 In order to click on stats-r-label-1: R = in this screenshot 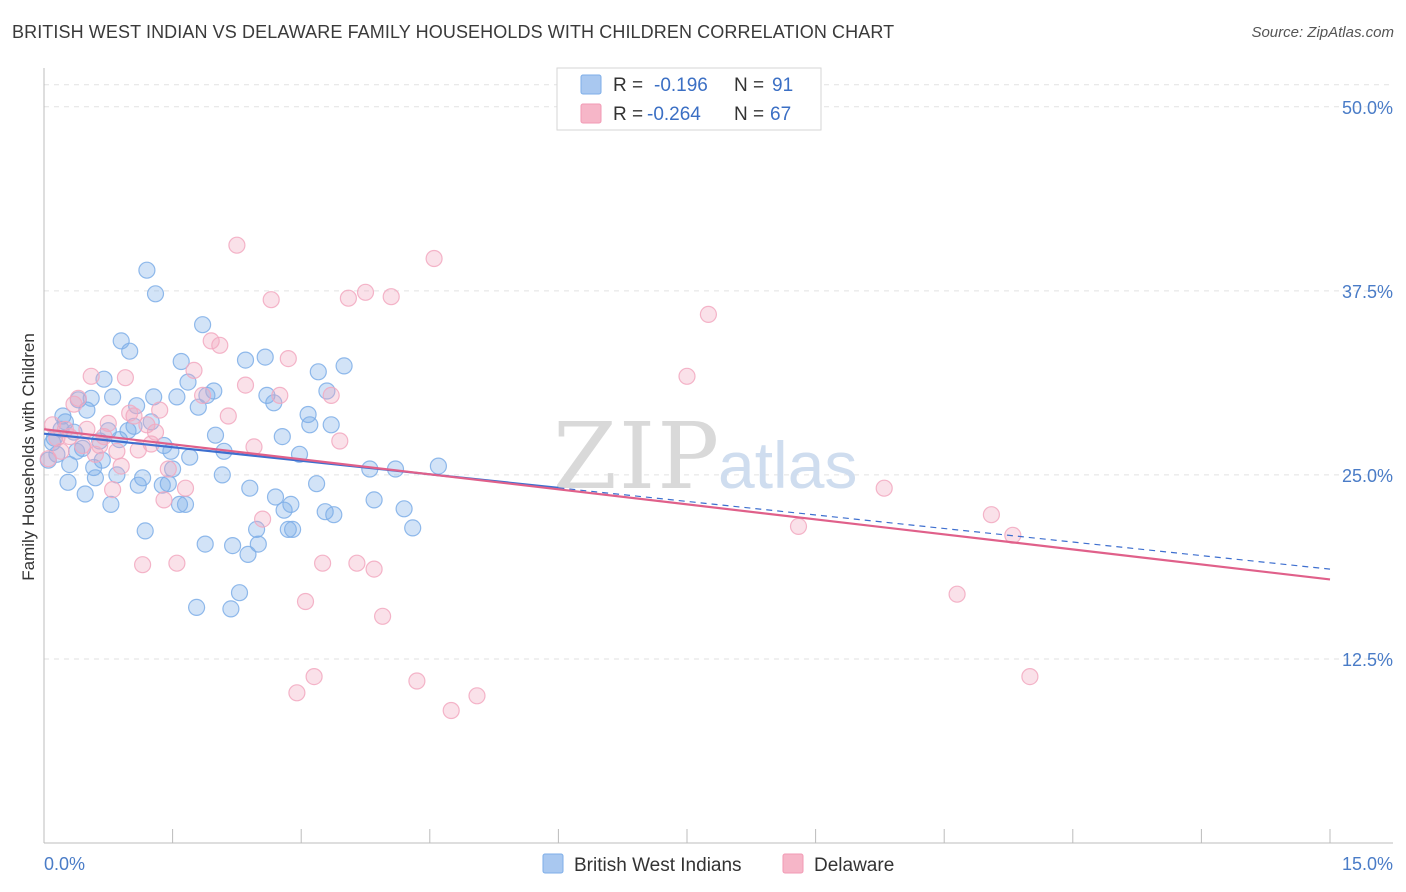, I will do `click(628, 85)`.